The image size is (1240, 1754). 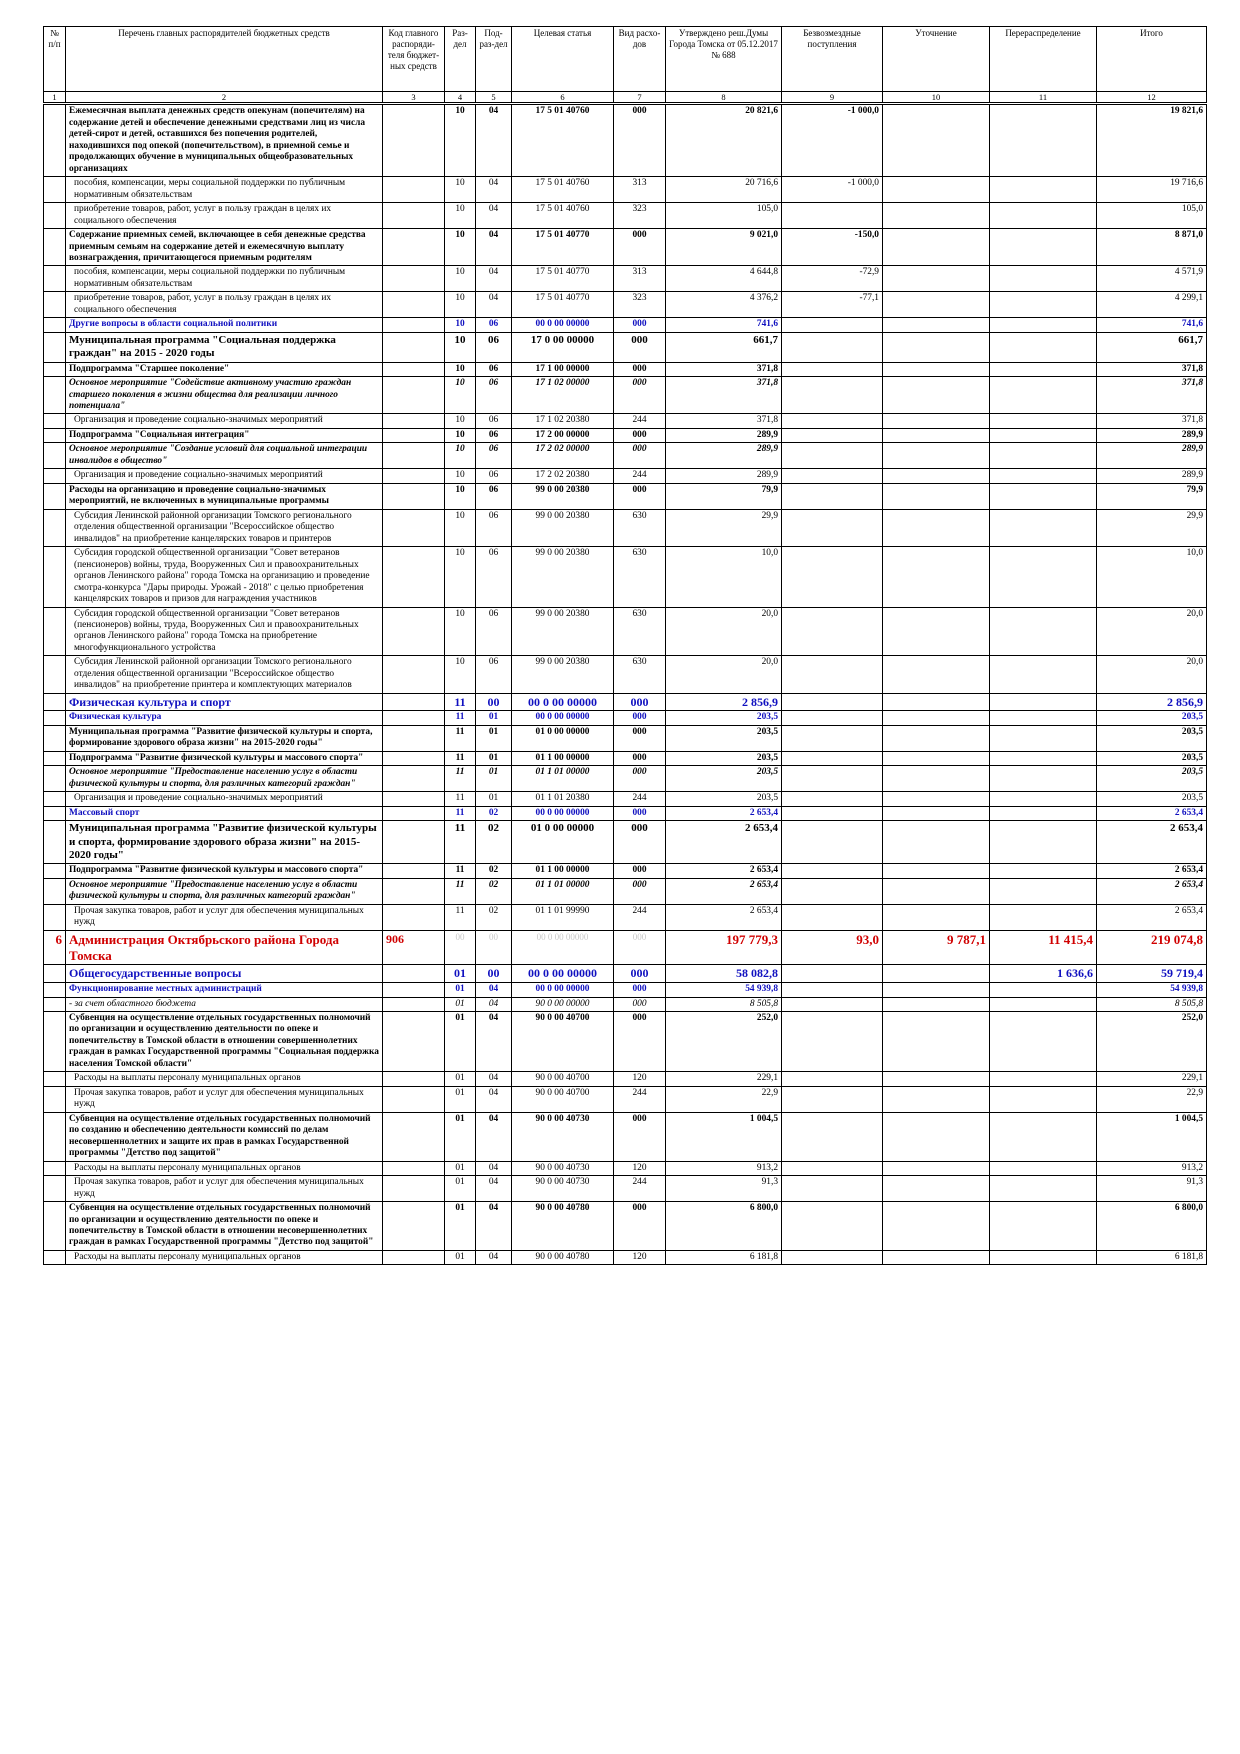 I want to click on cell: Подпрограмма "Социальная интеграция", so click(x=224, y=435).